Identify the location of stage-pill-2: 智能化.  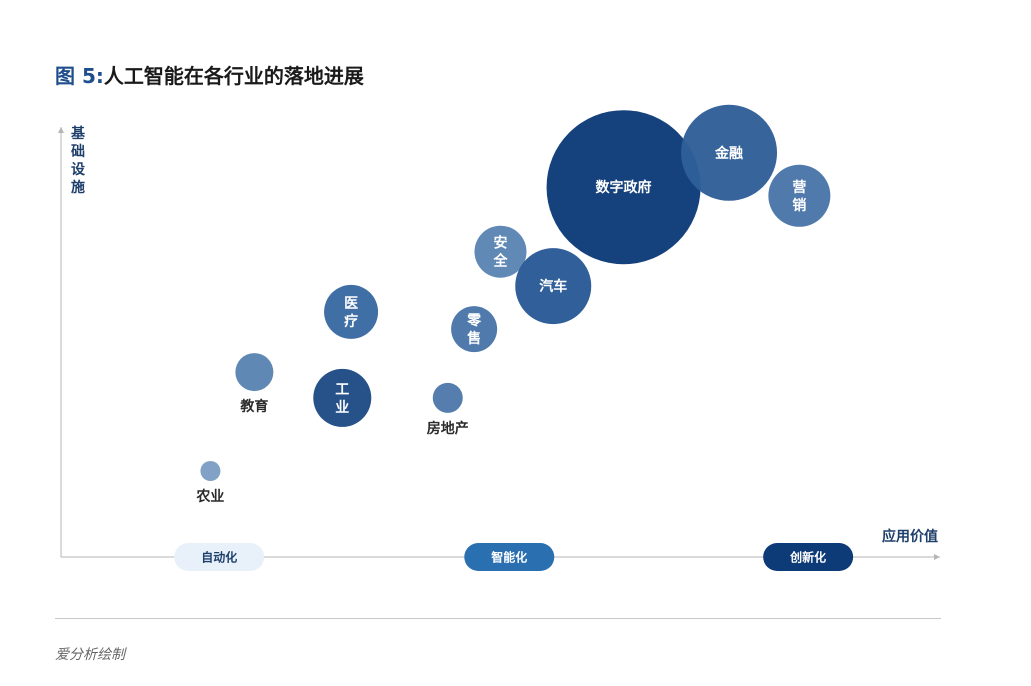
(509, 557).